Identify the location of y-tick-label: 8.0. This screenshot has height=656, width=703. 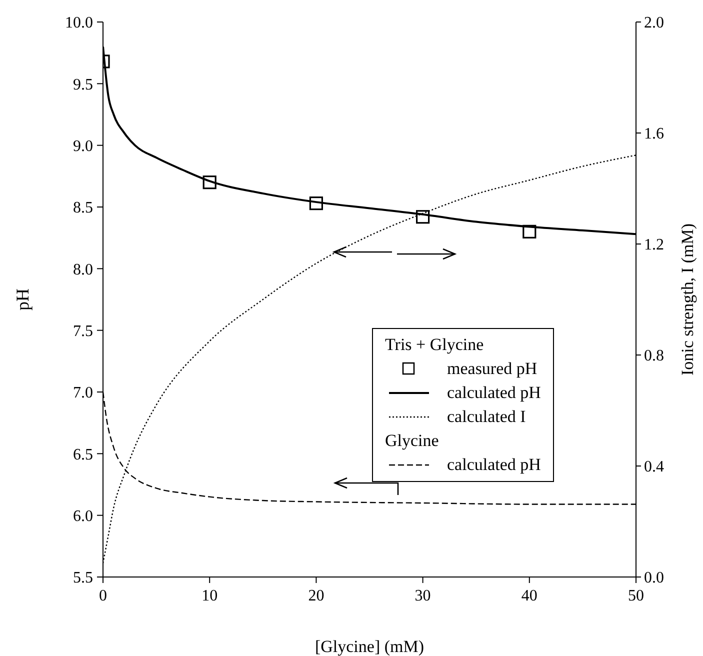
(83, 269).